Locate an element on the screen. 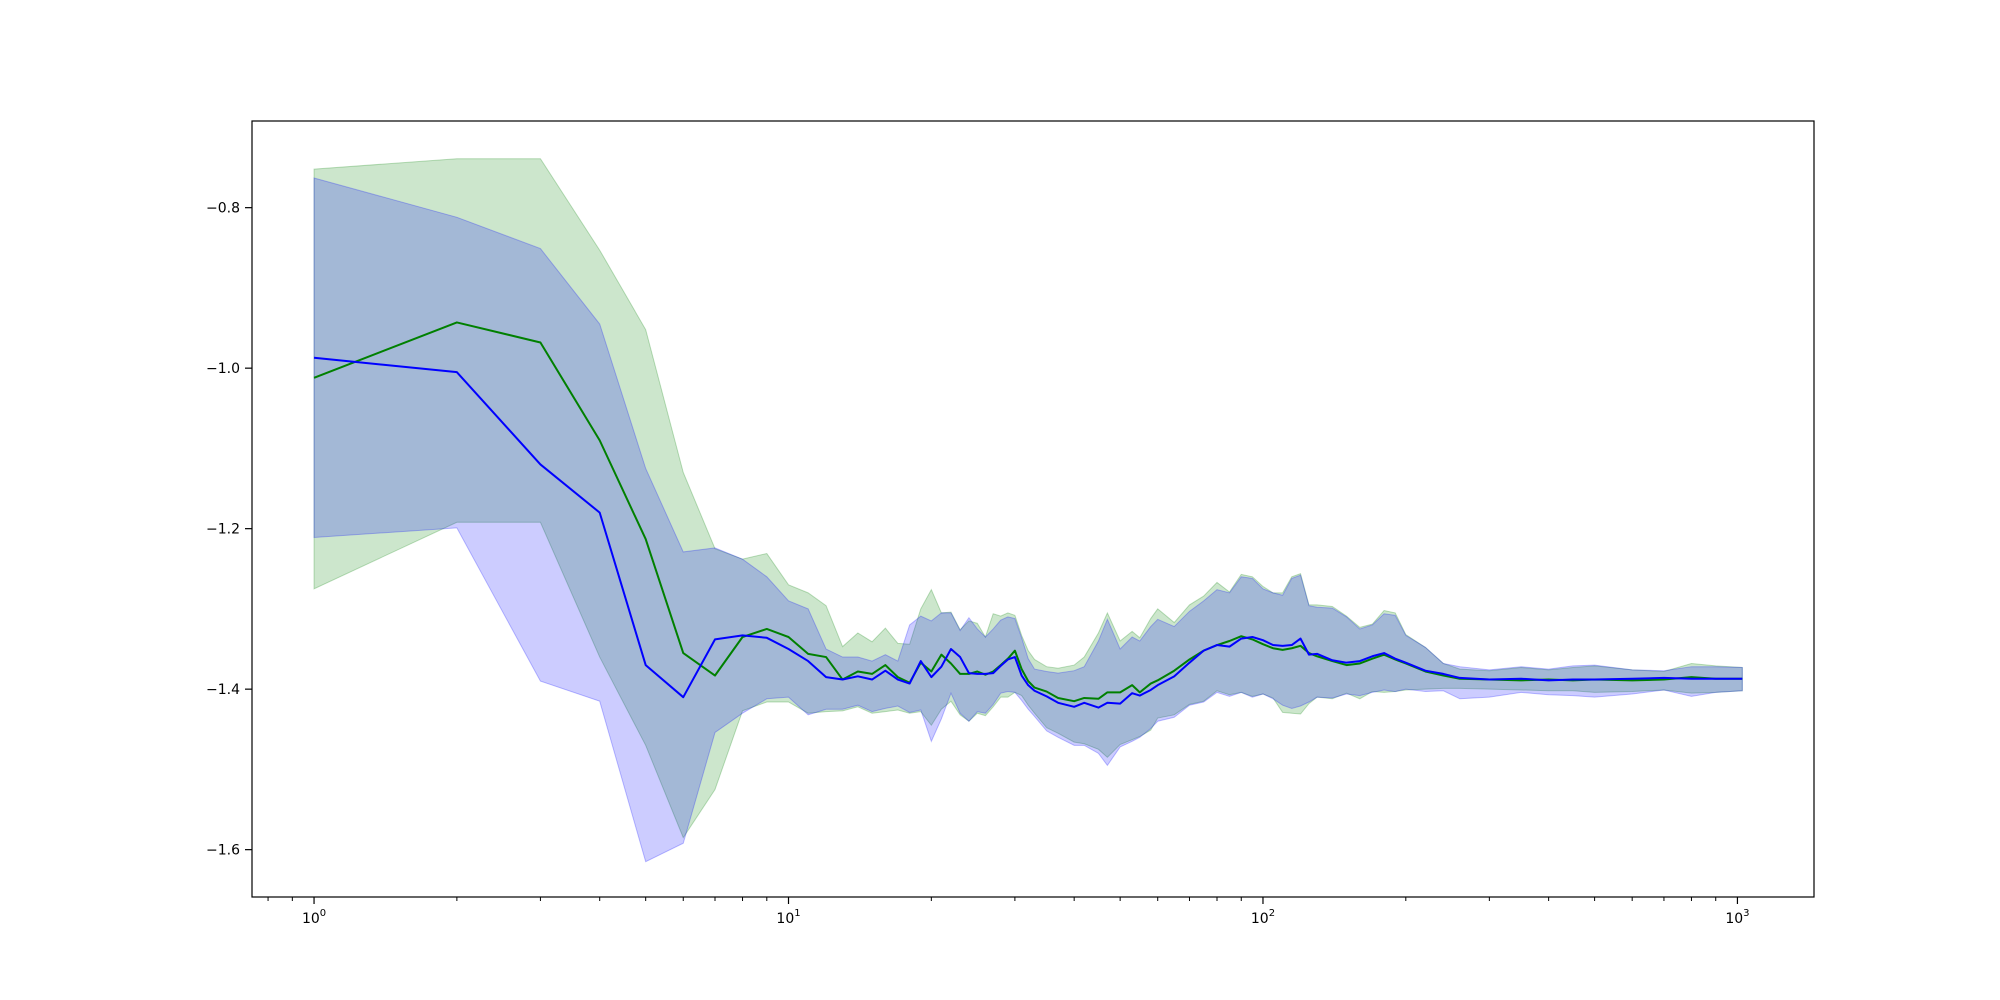  y-tick-label: −1.0 is located at coordinates (223, 369).